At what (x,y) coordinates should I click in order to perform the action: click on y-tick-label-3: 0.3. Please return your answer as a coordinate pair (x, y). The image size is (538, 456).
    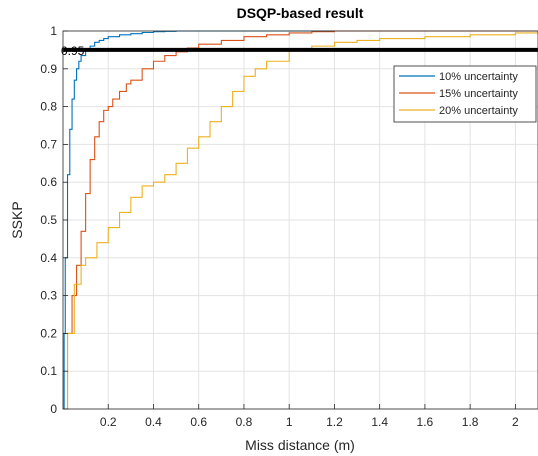
    Looking at the image, I should click on (48, 296).